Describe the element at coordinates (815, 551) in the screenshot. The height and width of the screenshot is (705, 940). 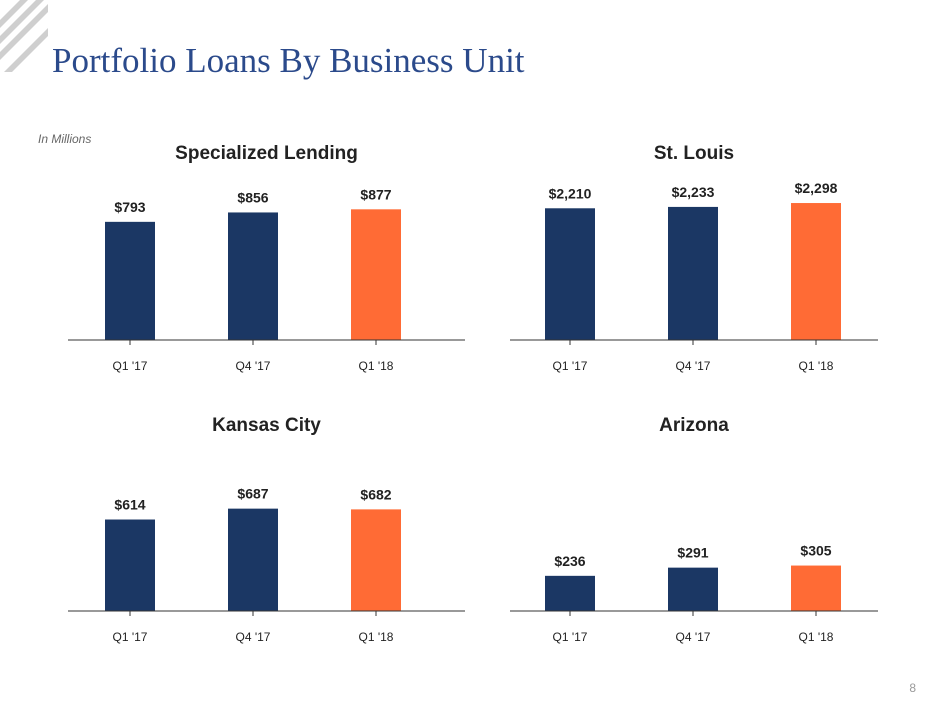
I see `value-label: $305` at that location.